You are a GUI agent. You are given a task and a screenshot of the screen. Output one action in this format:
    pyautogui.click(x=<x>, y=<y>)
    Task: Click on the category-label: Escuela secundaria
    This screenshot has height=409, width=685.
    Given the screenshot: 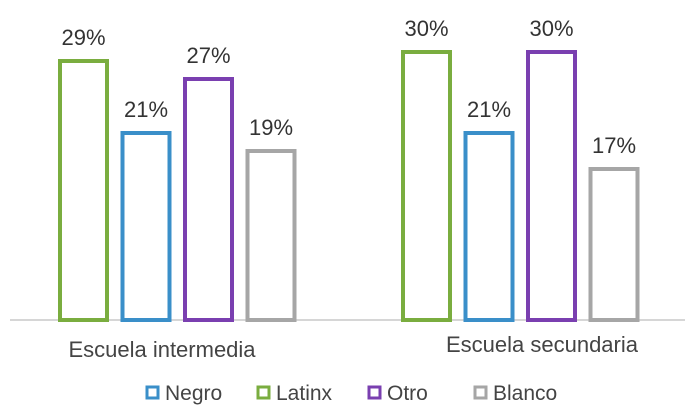 What is the action you would take?
    pyautogui.click(x=542, y=344)
    